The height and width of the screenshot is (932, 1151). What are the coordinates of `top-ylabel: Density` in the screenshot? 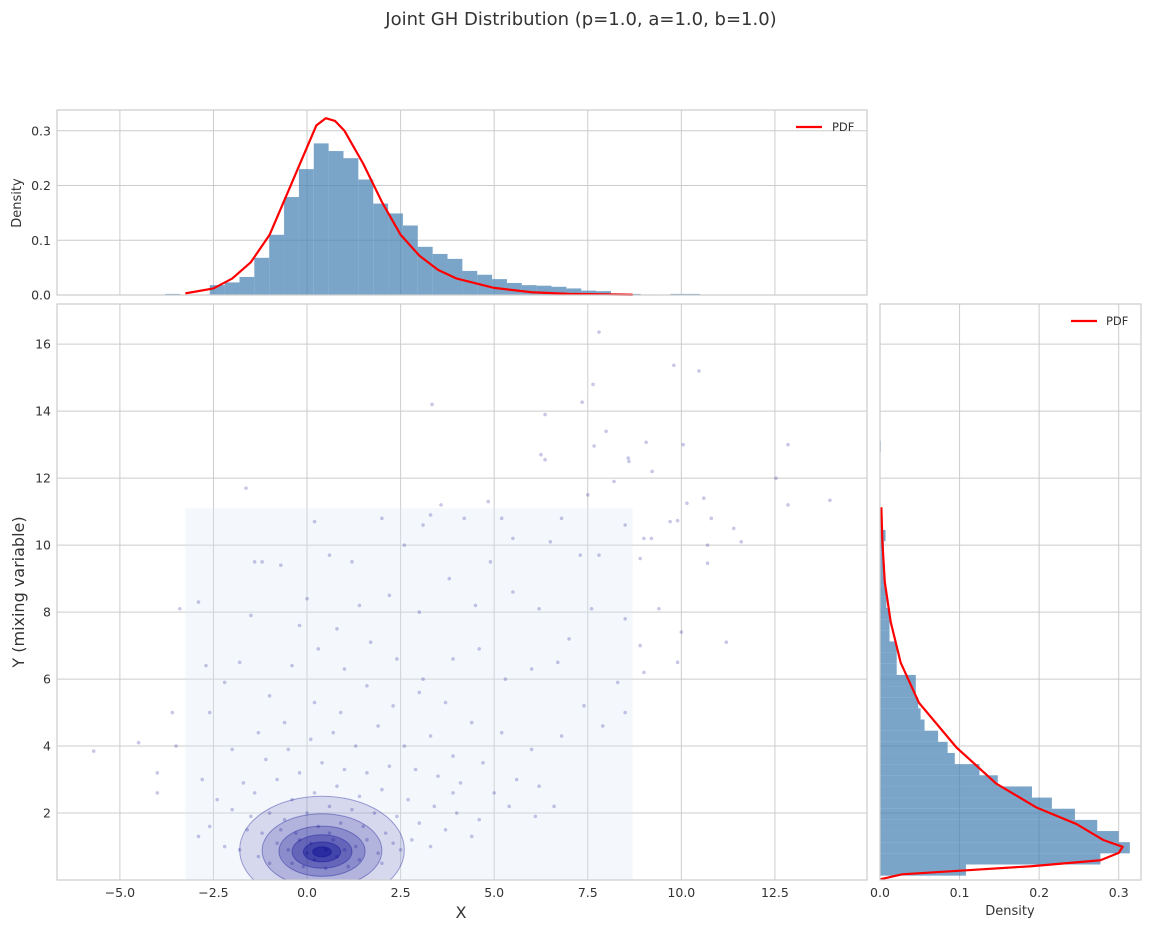 It's located at (17, 203).